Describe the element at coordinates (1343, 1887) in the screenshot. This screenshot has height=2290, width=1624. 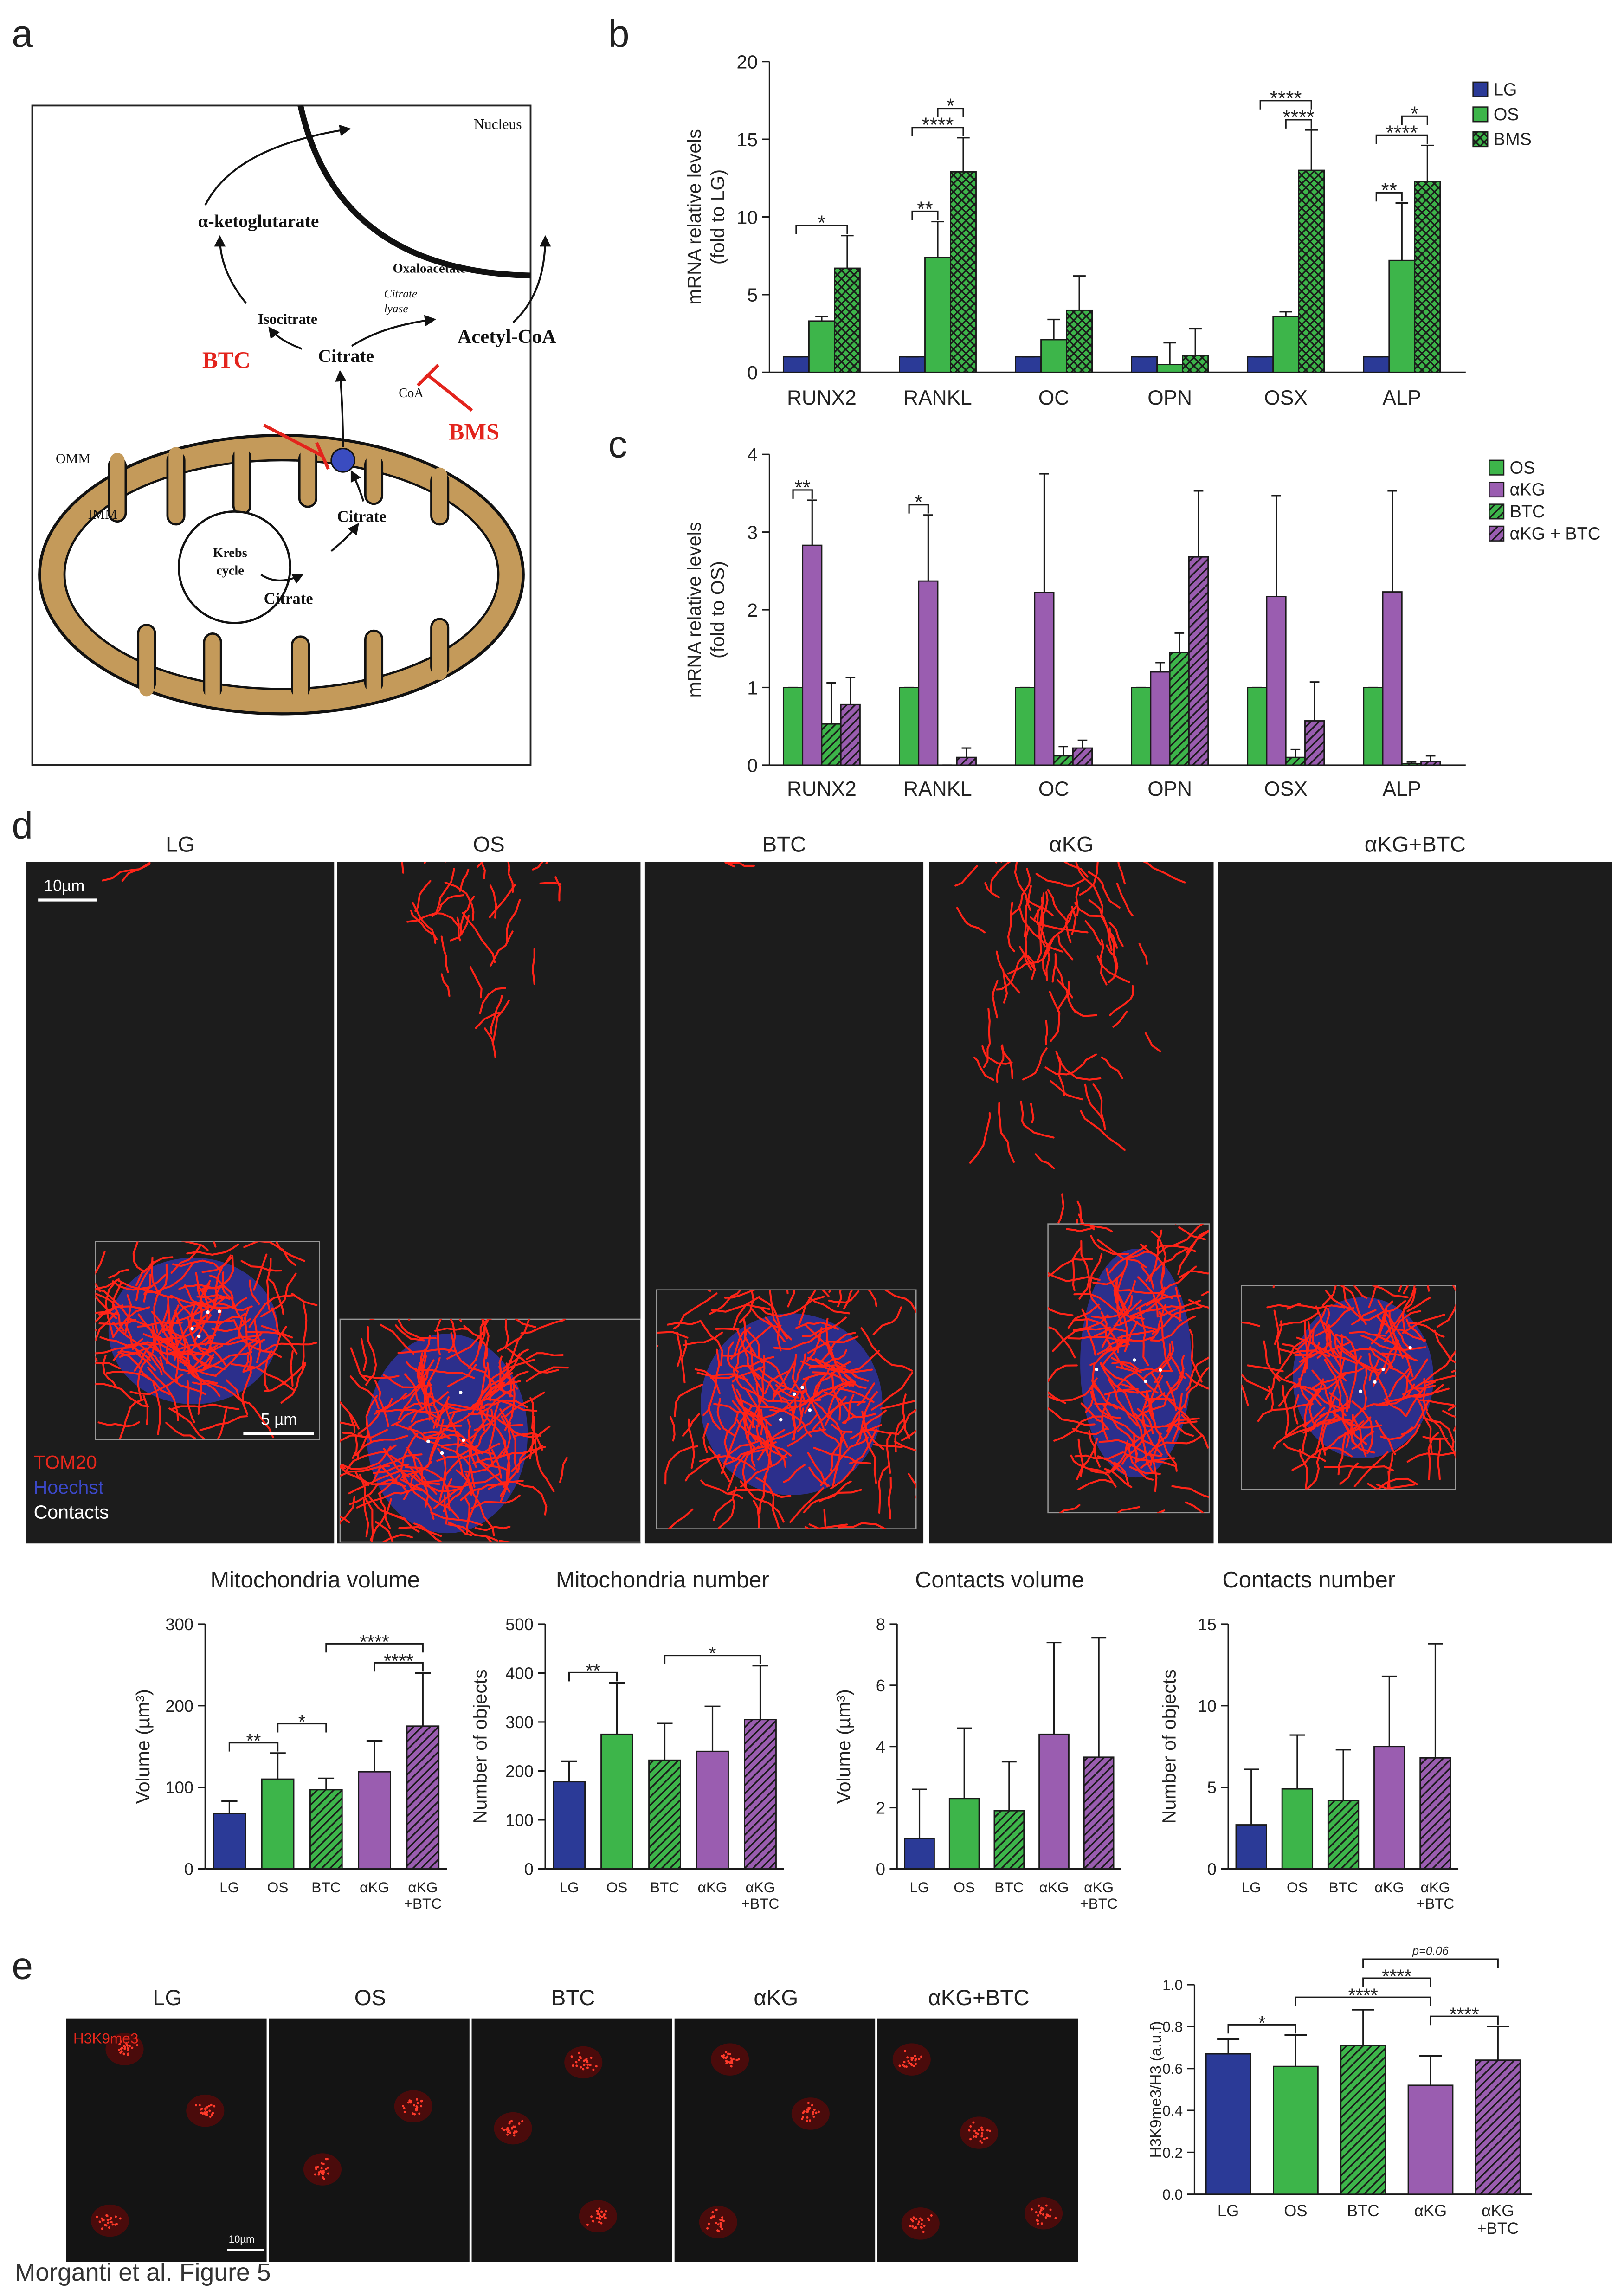
I see `x-tick-label: BTC` at that location.